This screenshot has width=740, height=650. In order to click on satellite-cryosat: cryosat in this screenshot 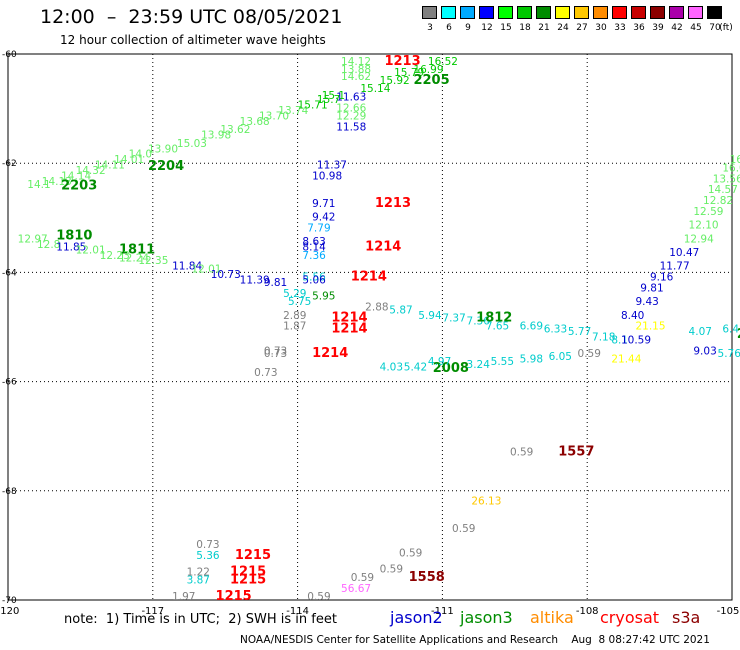, I will do `click(630, 617)`.